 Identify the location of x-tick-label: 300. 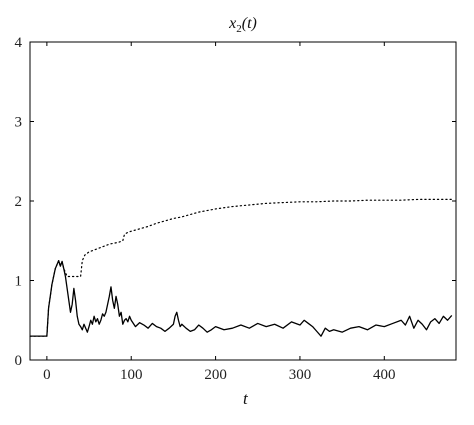
(300, 375).